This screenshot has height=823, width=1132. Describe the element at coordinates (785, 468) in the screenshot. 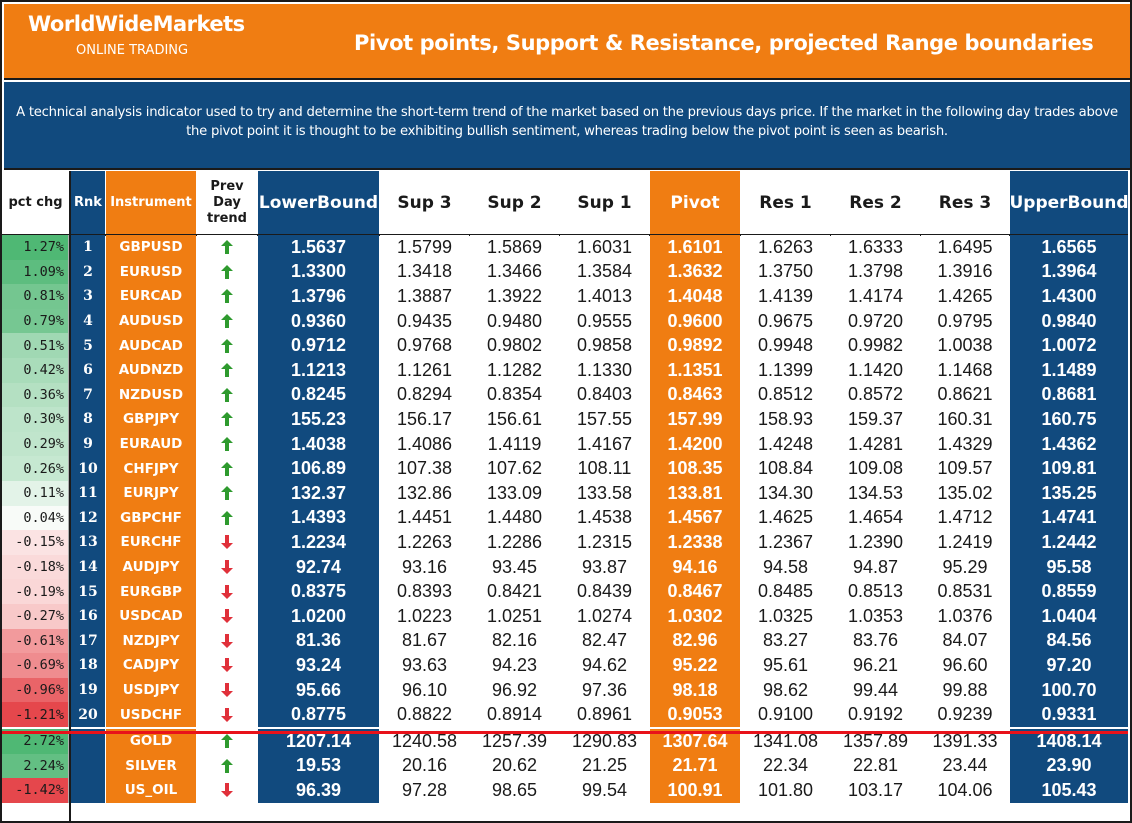

I see `cell-res1: 108.84` at that location.